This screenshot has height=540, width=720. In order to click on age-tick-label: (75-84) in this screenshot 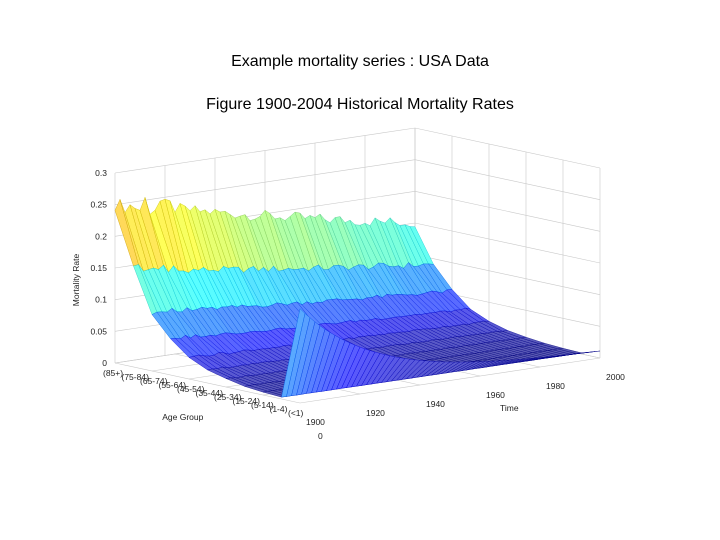, I will do `click(136, 377)`.